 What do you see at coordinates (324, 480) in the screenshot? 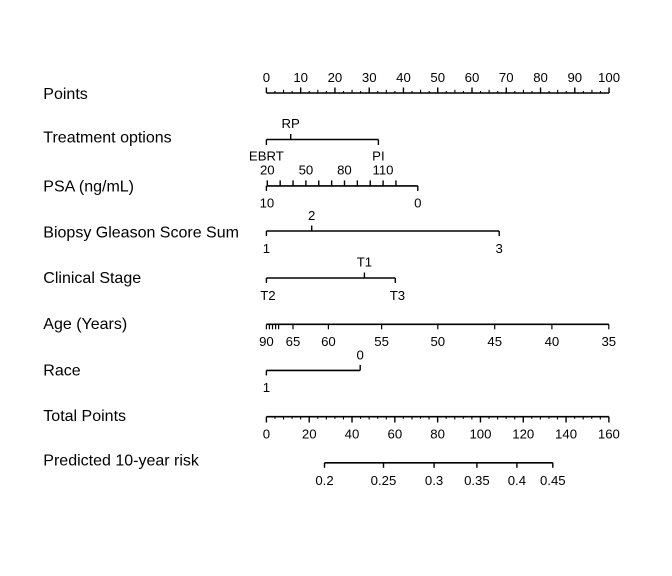
I see `svg-text: 0.2` at bounding box center [324, 480].